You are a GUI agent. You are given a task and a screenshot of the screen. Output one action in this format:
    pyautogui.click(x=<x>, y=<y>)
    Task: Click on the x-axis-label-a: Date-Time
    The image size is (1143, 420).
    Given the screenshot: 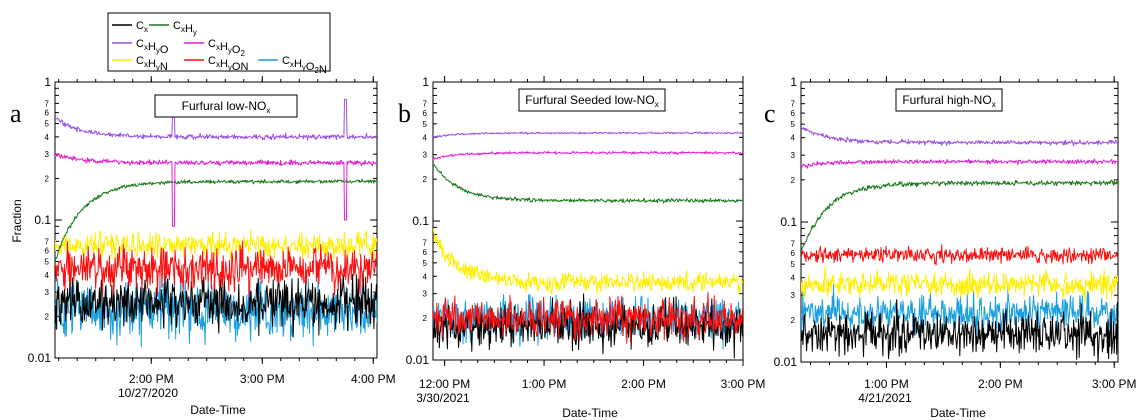 What is the action you would take?
    pyautogui.click(x=218, y=410)
    